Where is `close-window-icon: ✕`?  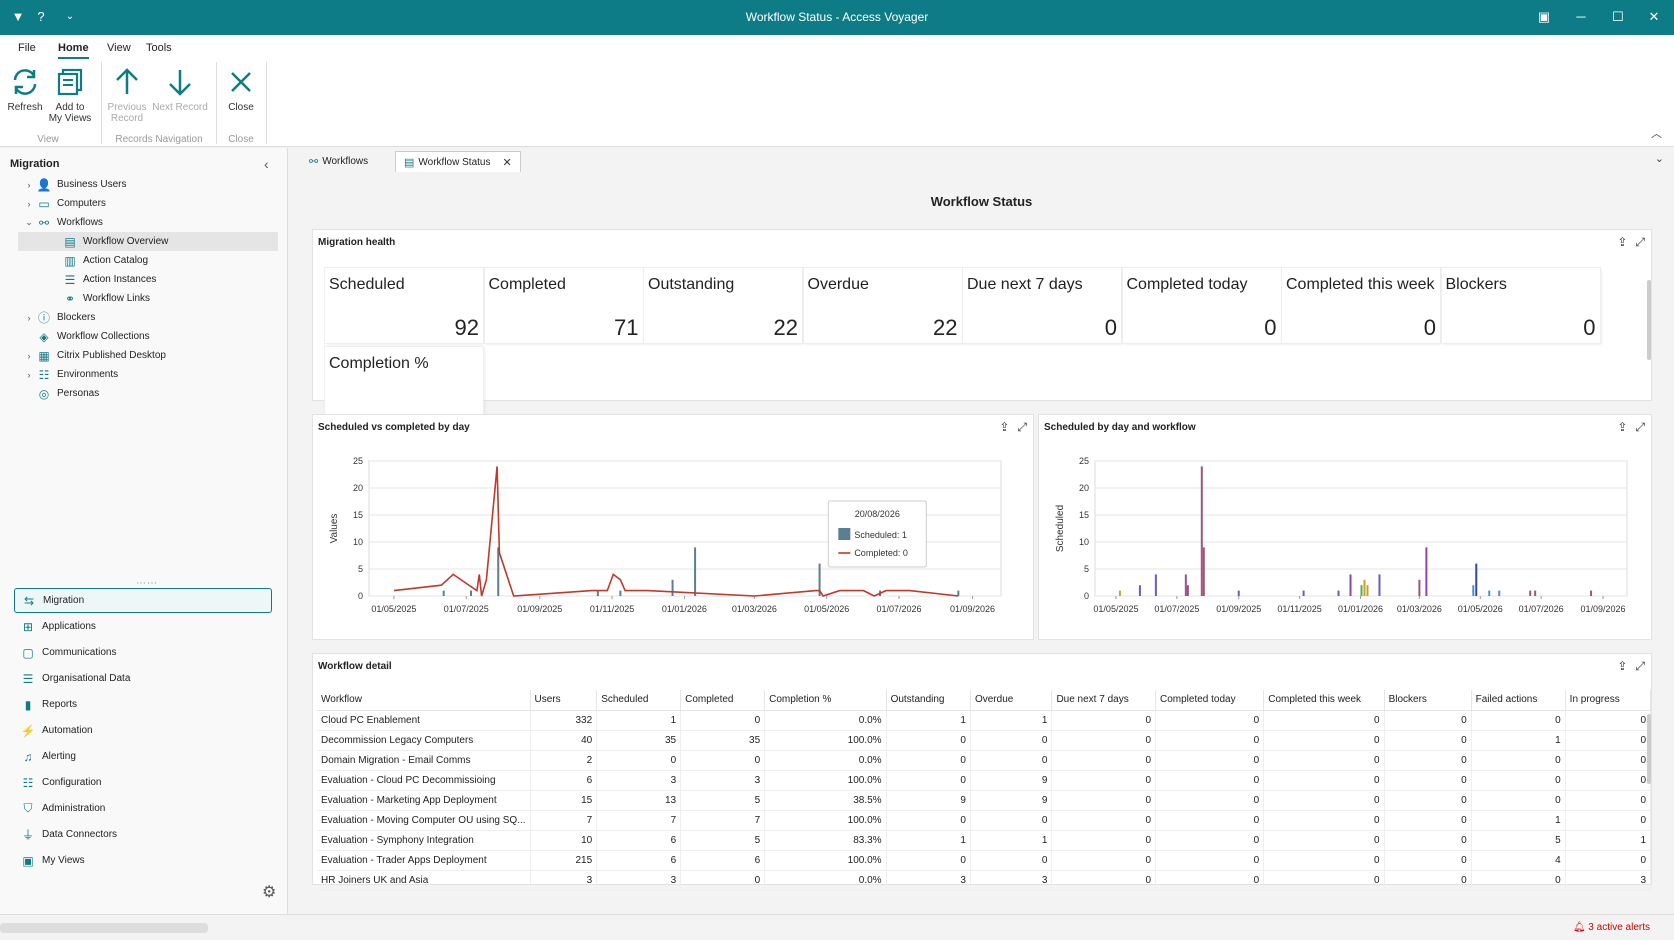 close-window-icon: ✕ is located at coordinates (1654, 16).